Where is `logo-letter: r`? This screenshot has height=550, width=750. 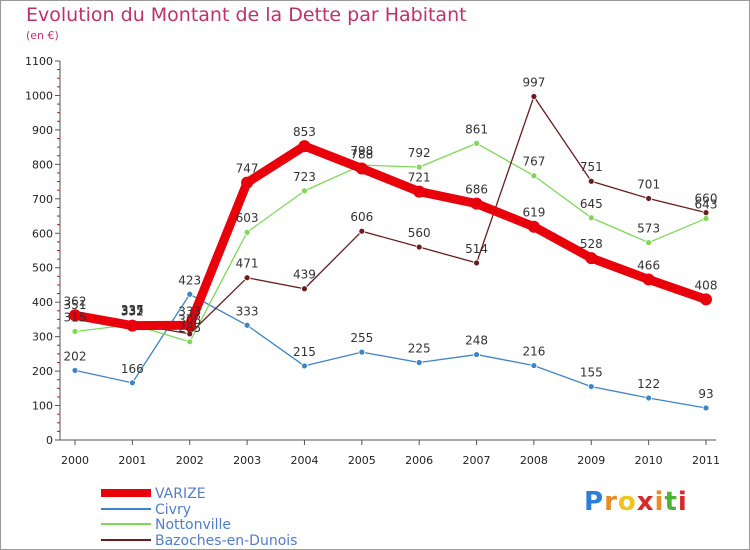 logo-letter: r is located at coordinates (611, 502).